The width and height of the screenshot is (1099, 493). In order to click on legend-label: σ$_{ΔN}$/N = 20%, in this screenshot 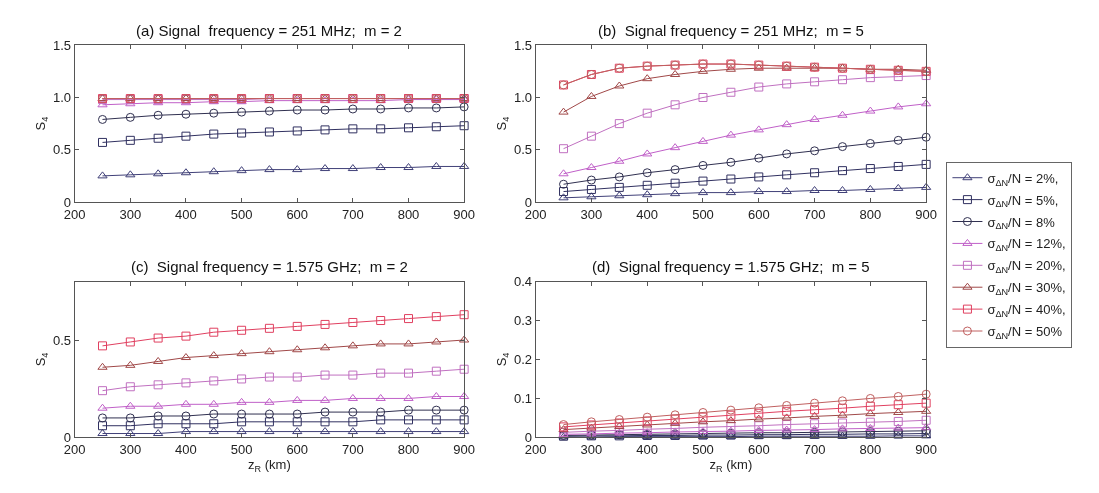, I will do `click(1026, 267)`.